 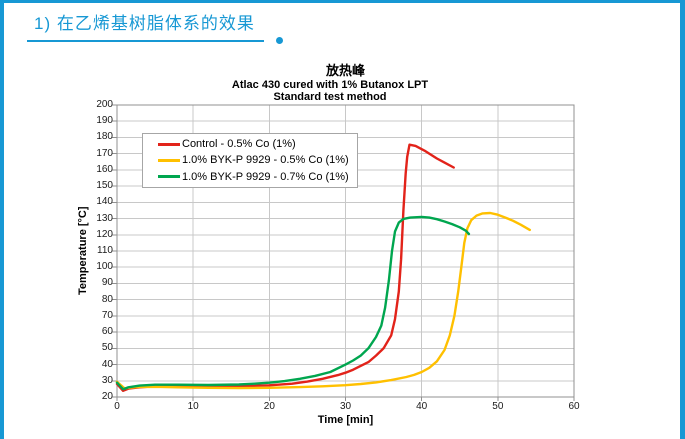 What do you see at coordinates (2, 219) in the screenshot?
I see `slide-border-left` at bounding box center [2, 219].